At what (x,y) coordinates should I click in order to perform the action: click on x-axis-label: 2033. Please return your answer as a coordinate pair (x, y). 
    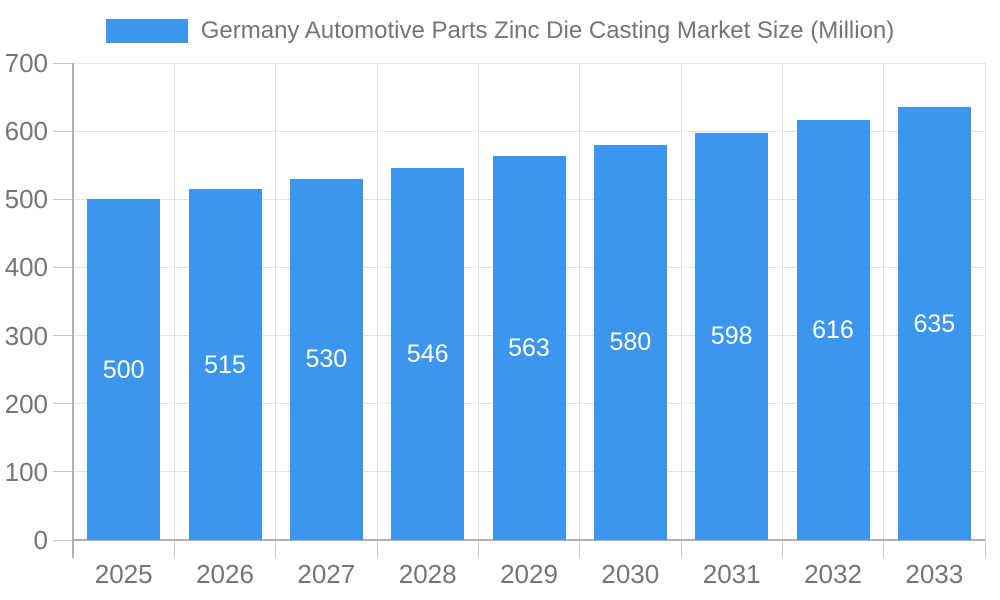
    Looking at the image, I should click on (934, 574).